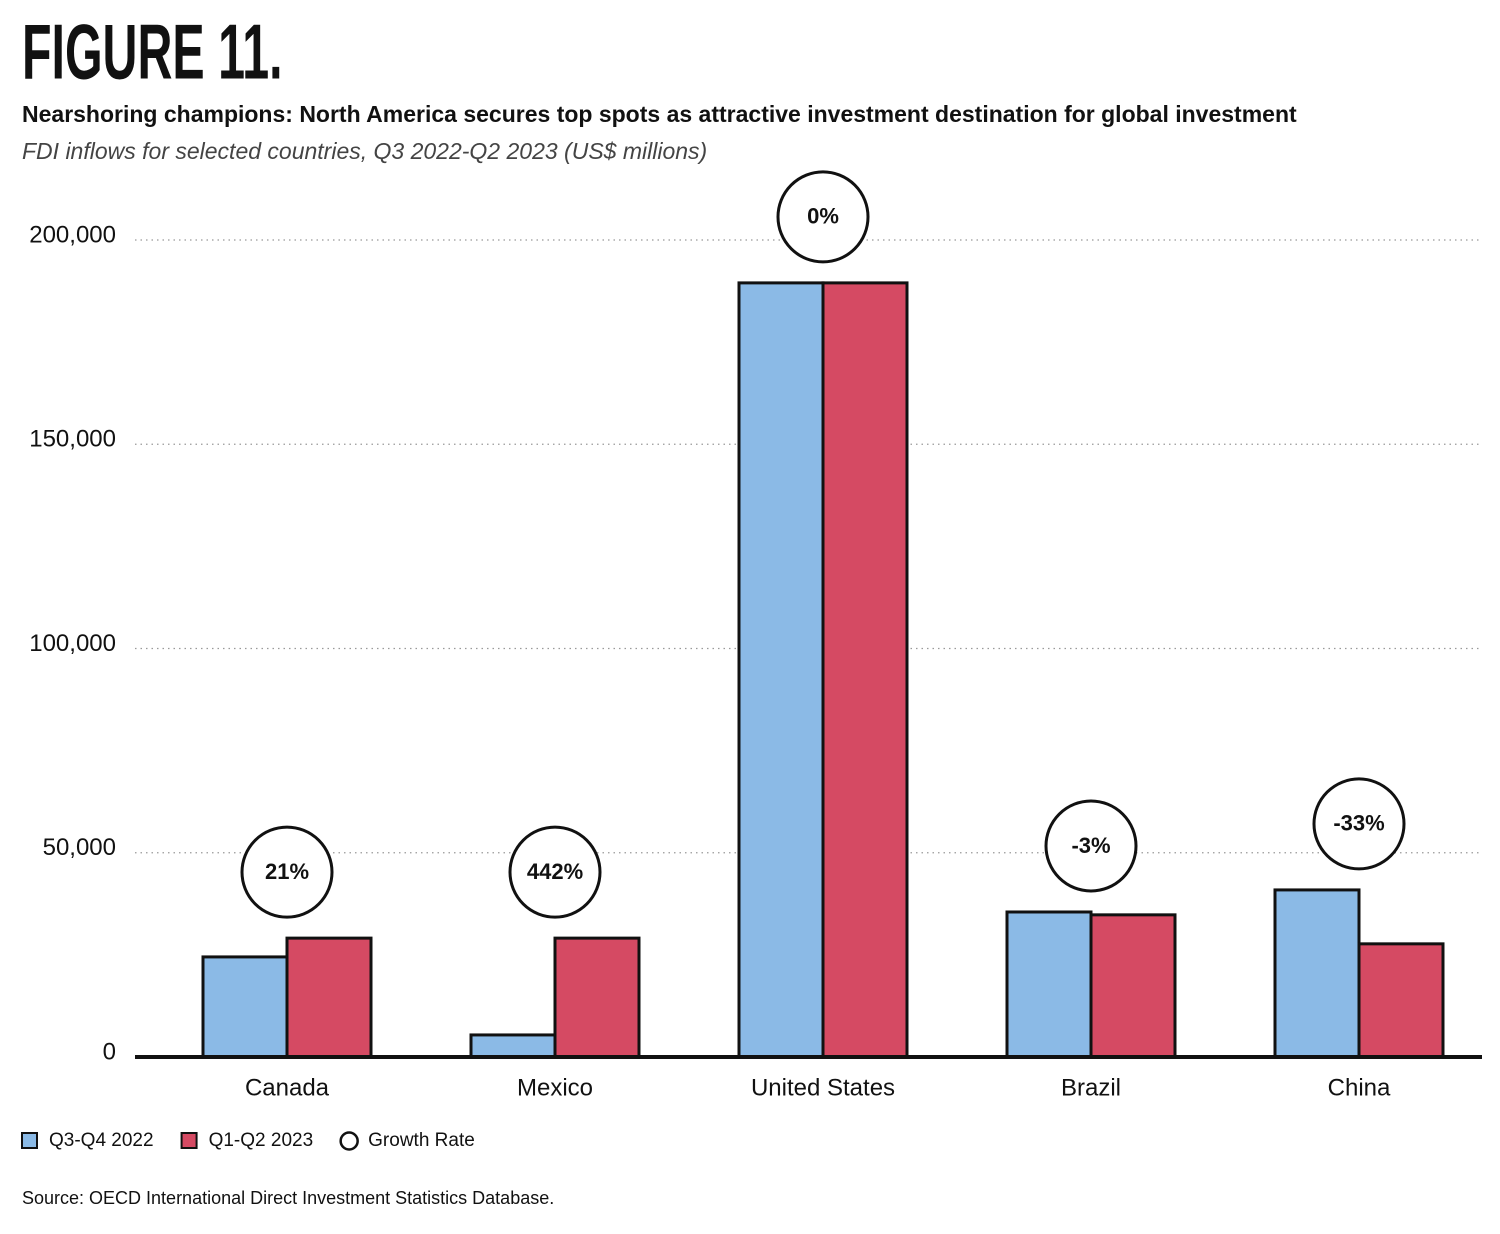 The image size is (1500, 1234). Describe the element at coordinates (261, 1140) in the screenshot. I see `legend-label: Q1-Q2 2023` at that location.